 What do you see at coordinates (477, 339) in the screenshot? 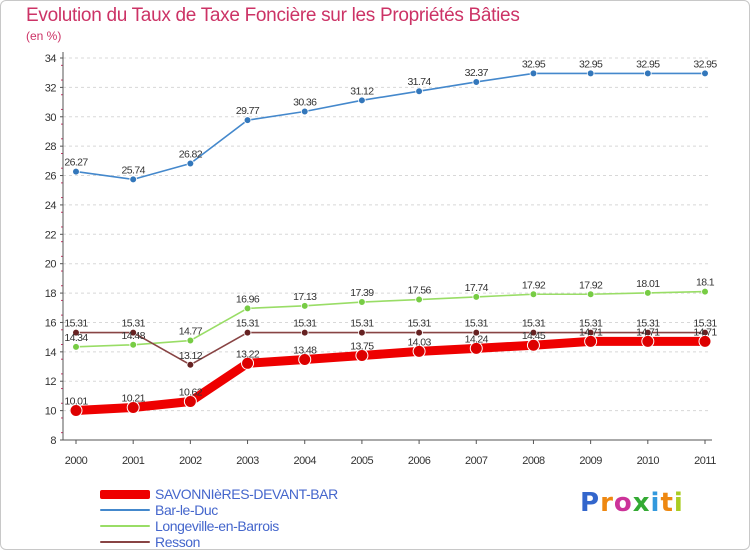
I see `data-label: 14.24` at bounding box center [477, 339].